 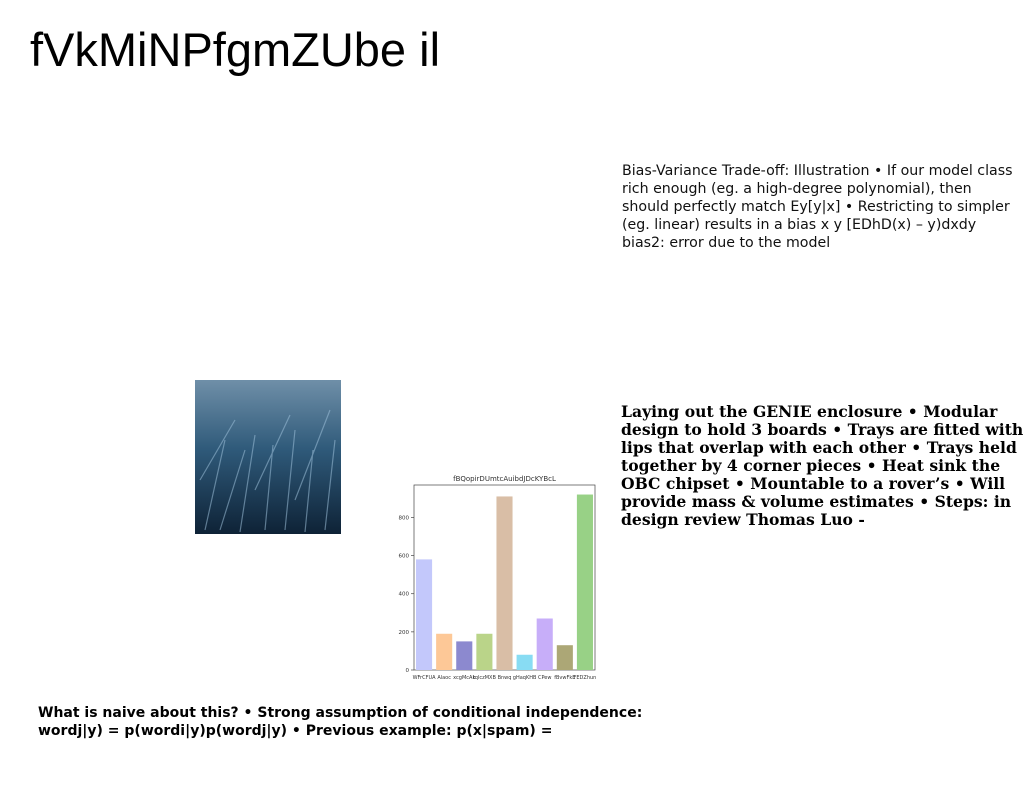 I want to click on y-tick-label: 0, so click(x=408, y=671).